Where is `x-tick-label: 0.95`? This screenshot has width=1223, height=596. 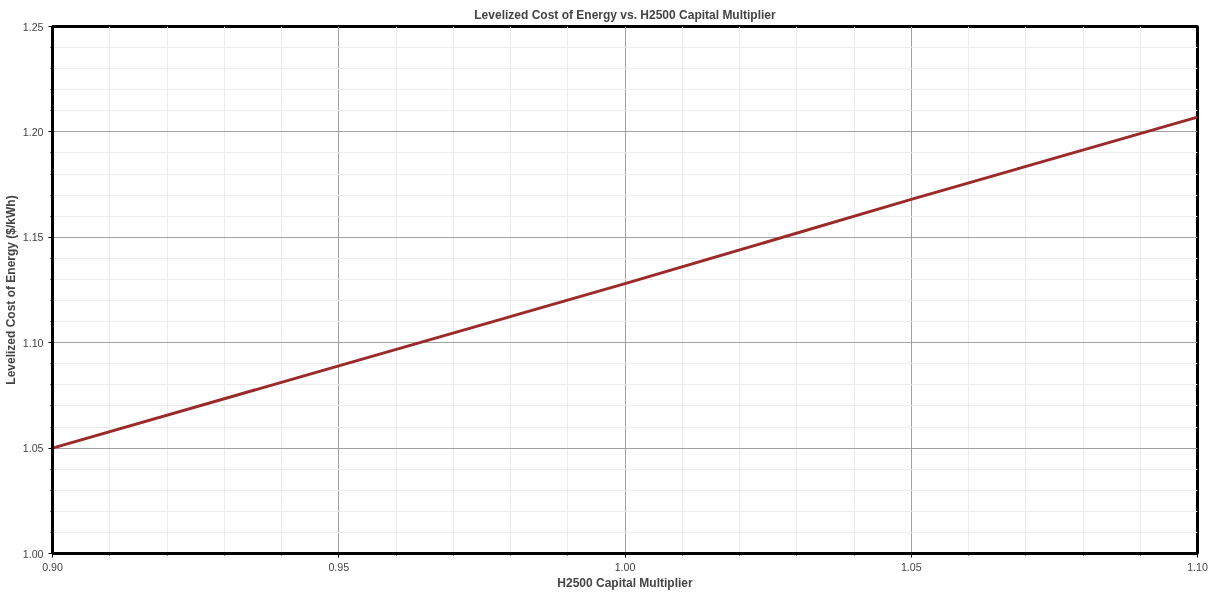 x-tick-label: 0.95 is located at coordinates (339, 566).